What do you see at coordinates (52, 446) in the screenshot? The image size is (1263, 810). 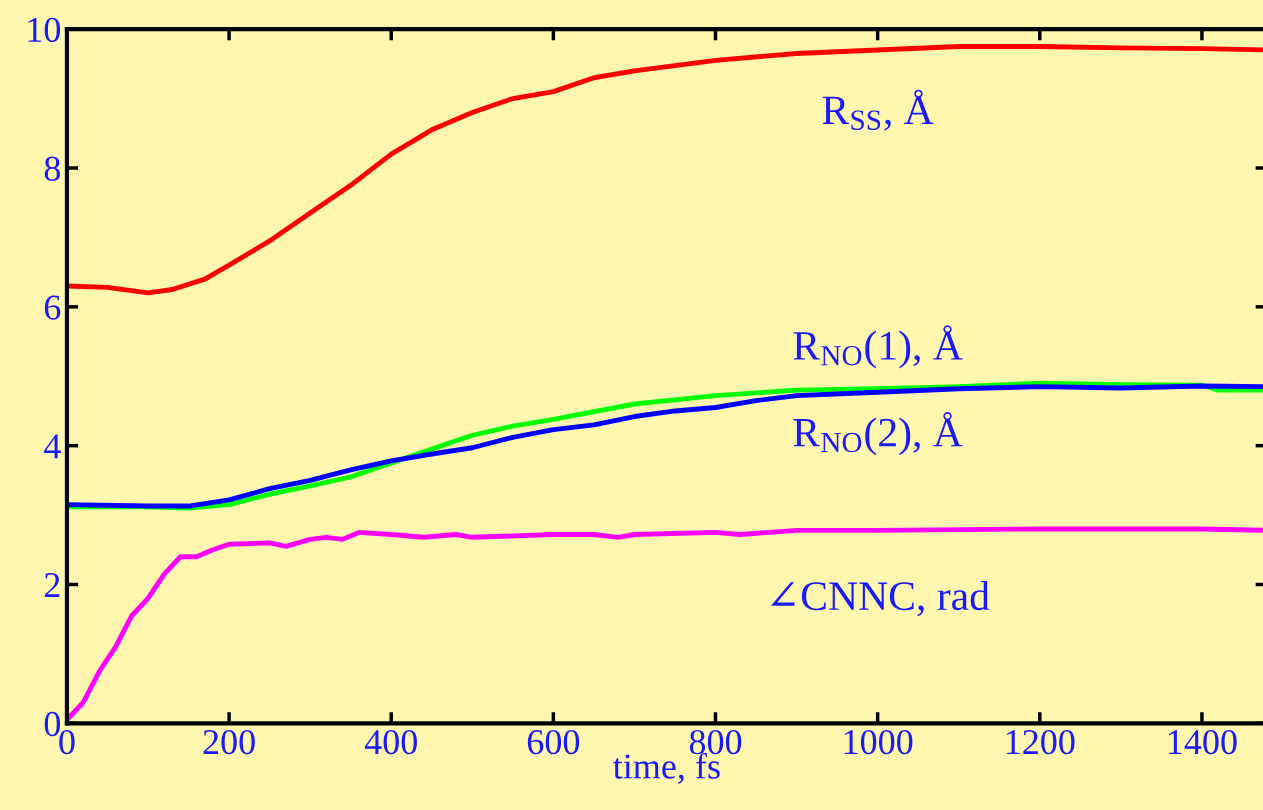 I see `y-tick-label: 4` at bounding box center [52, 446].